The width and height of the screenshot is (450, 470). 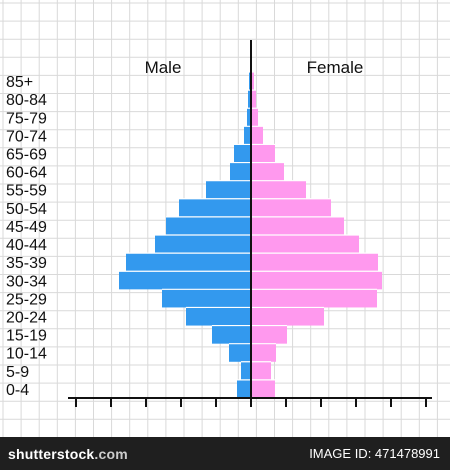 What do you see at coordinates (26, 299) in the screenshot?
I see `age-label-25-29: 25-29` at bounding box center [26, 299].